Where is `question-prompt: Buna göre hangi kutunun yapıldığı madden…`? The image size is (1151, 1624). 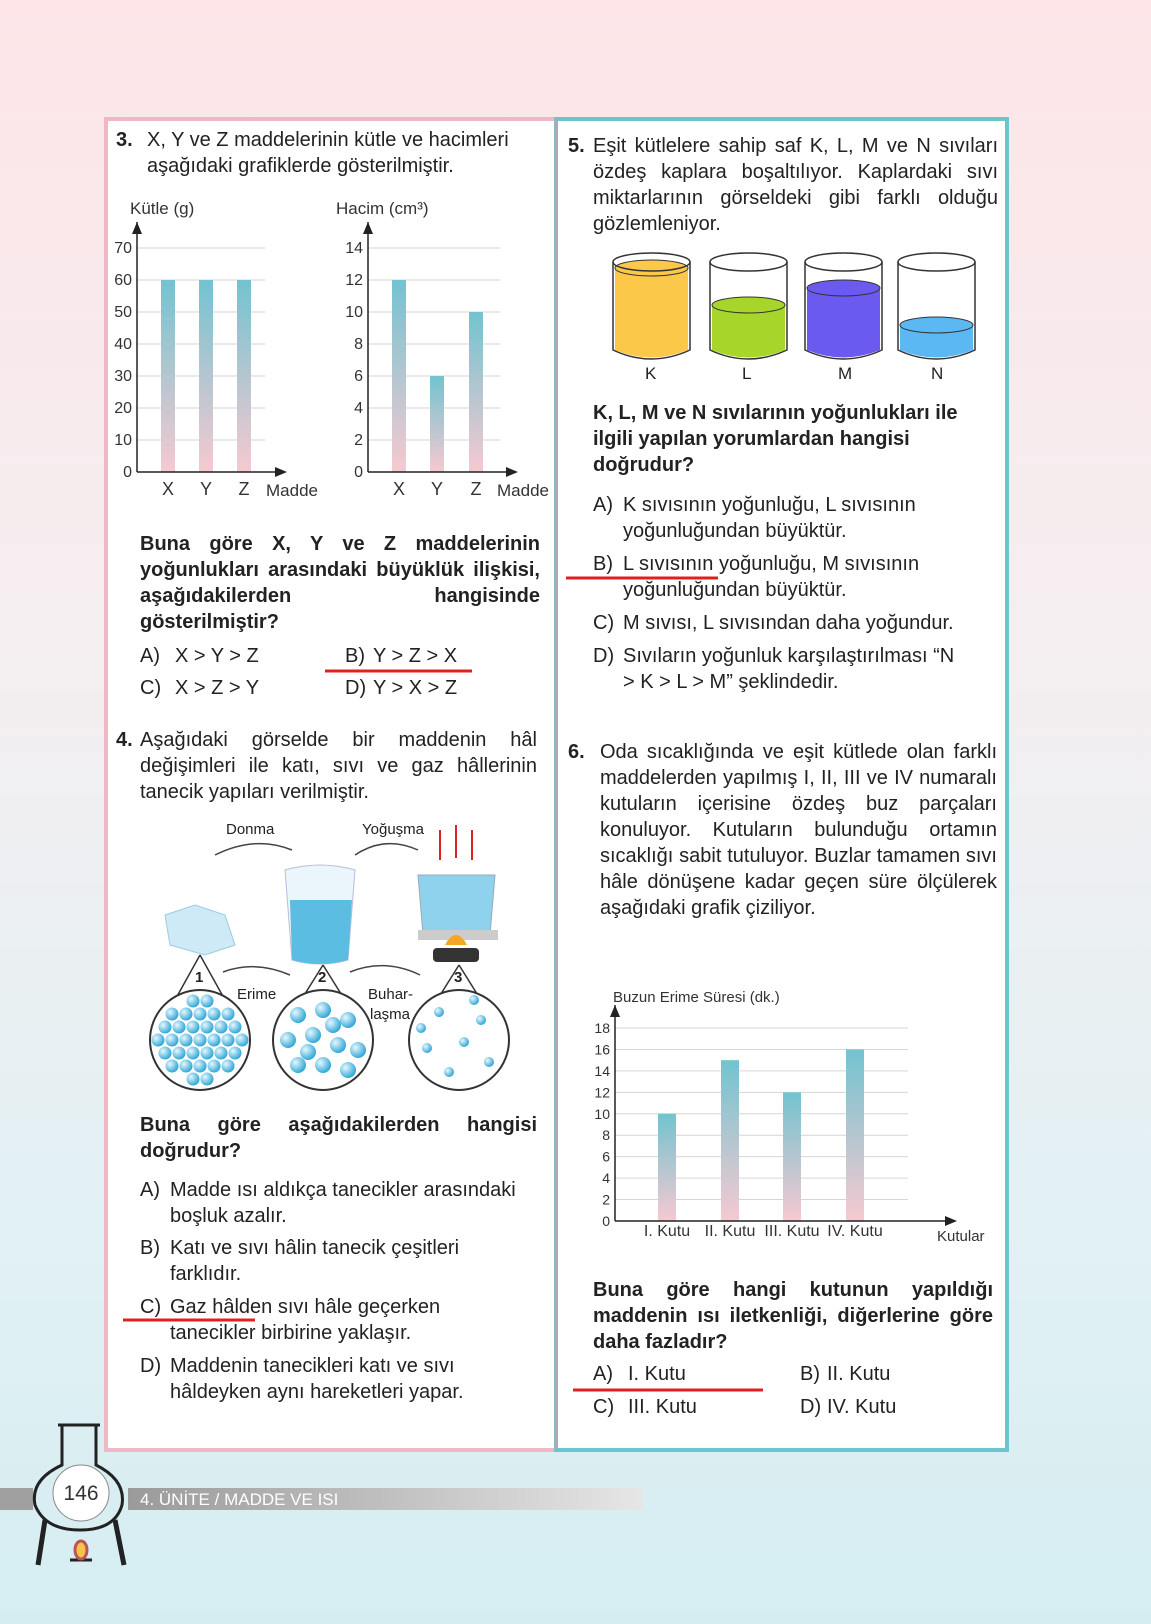 question-prompt: Buna göre hangi kutunun yapıldığı madden… is located at coordinates (793, 1316).